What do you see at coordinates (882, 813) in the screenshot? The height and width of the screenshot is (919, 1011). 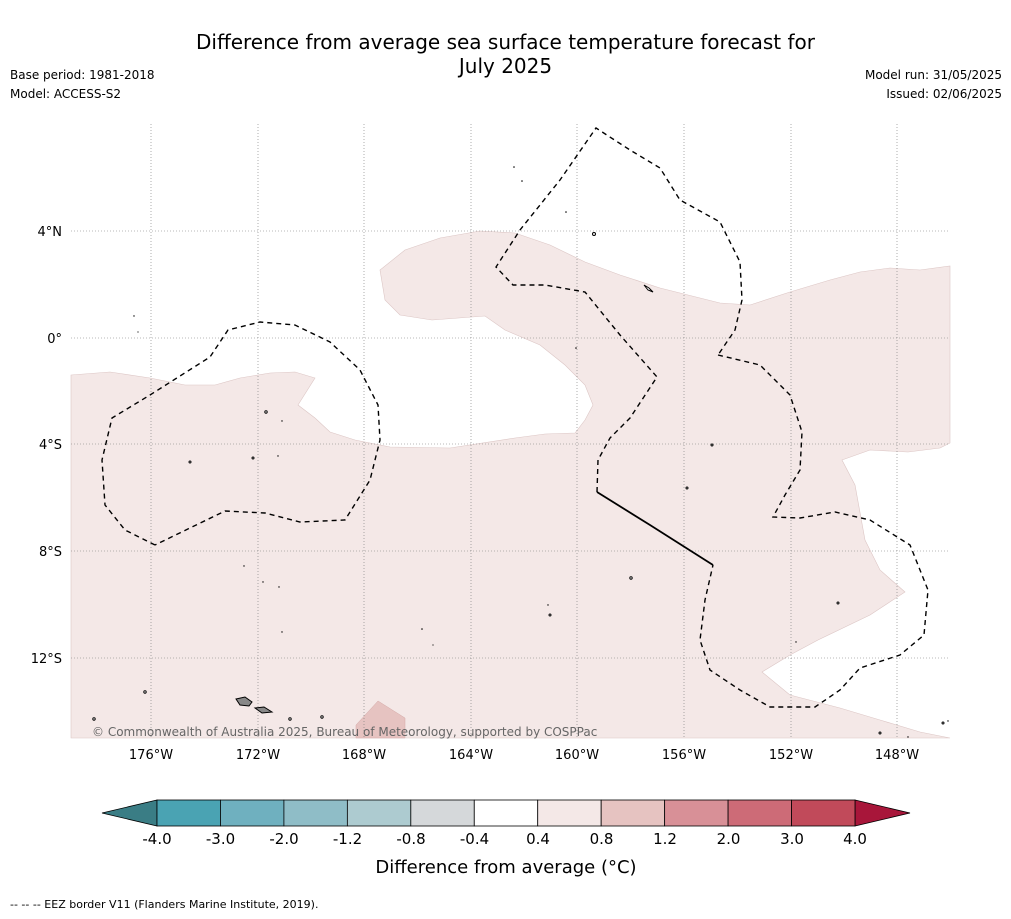 I see `colorbar-extend-high` at bounding box center [882, 813].